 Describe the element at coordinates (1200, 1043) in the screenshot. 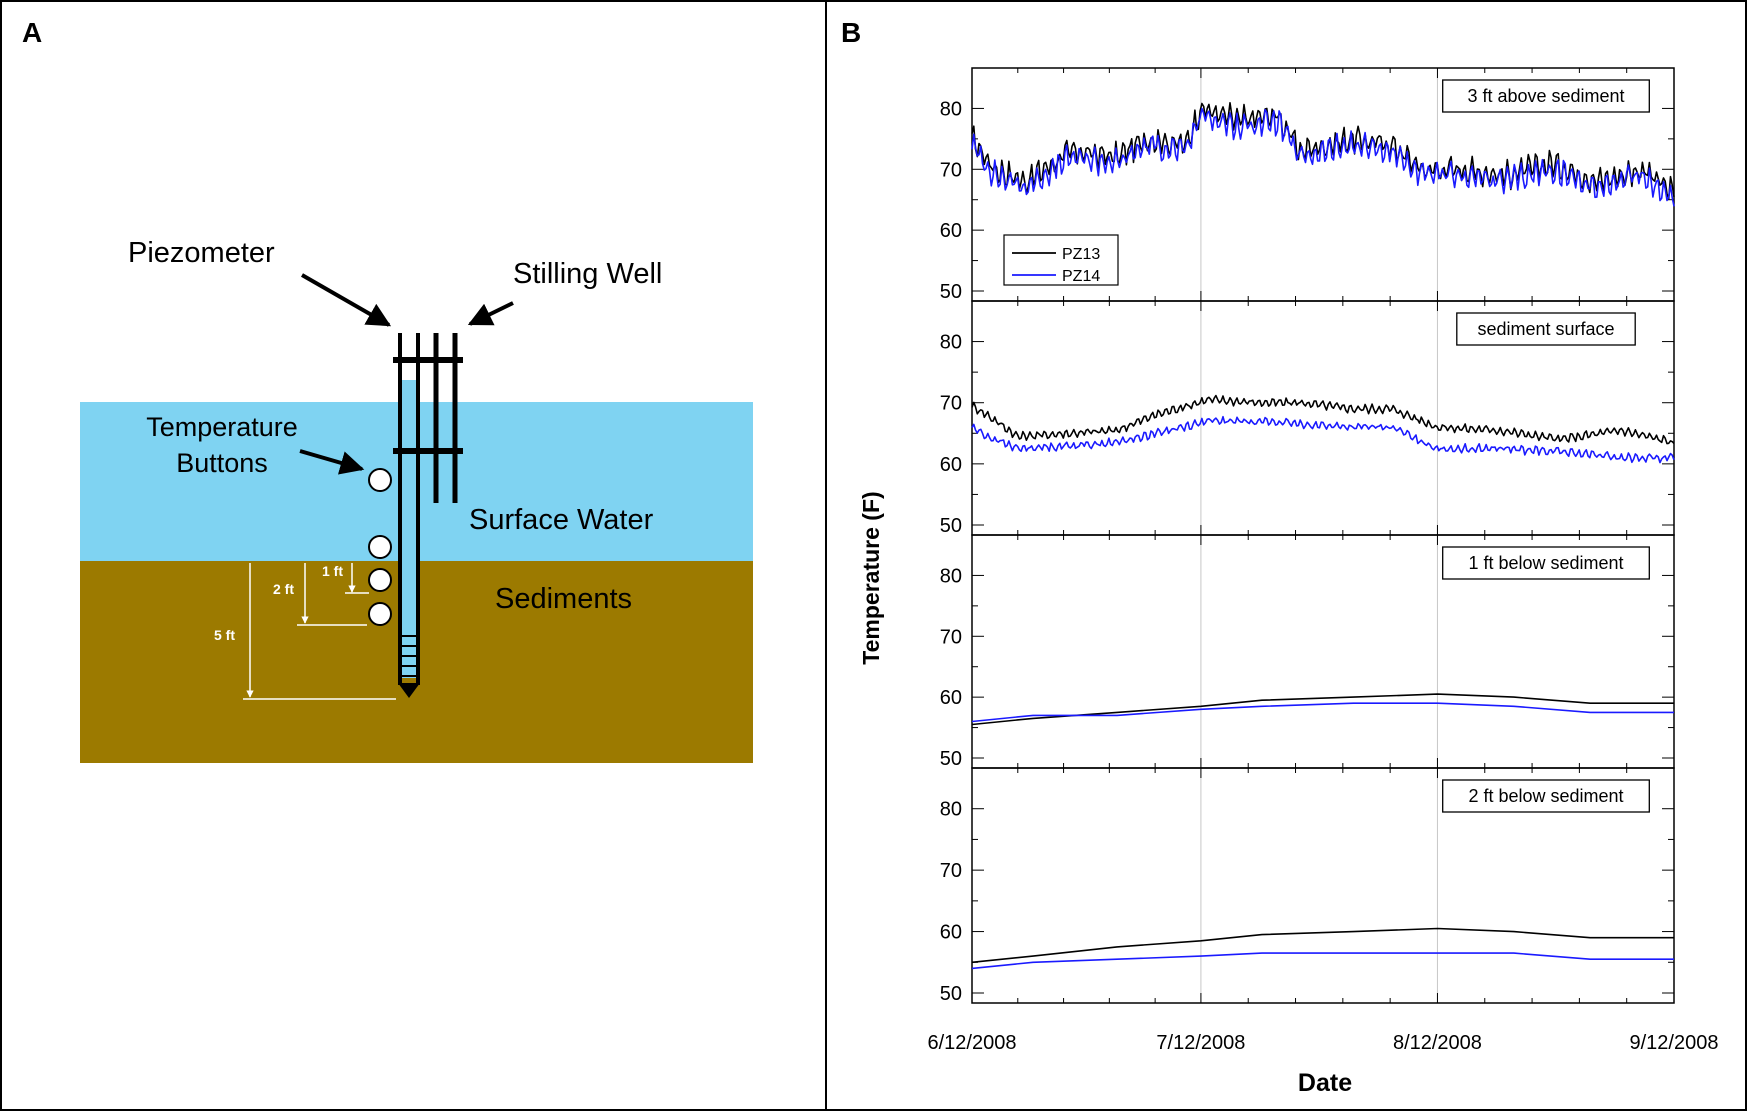

I see `x-tick-label: 7/12/2008` at that location.